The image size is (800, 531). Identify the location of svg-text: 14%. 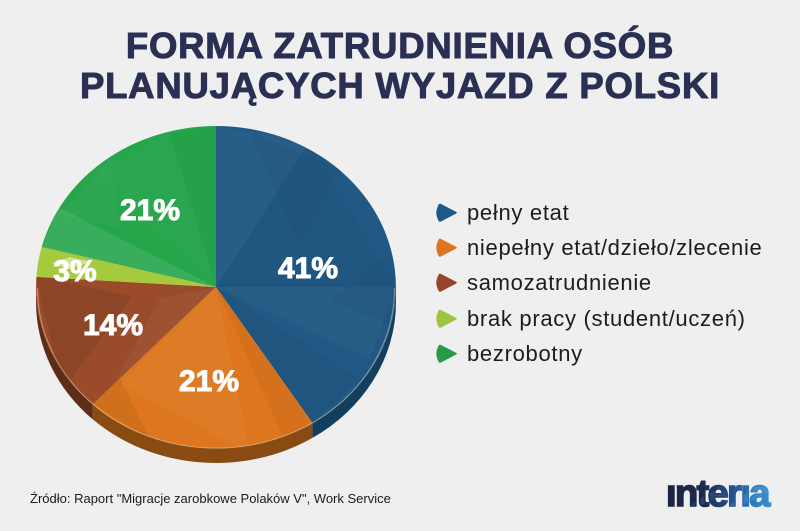
(113, 325).